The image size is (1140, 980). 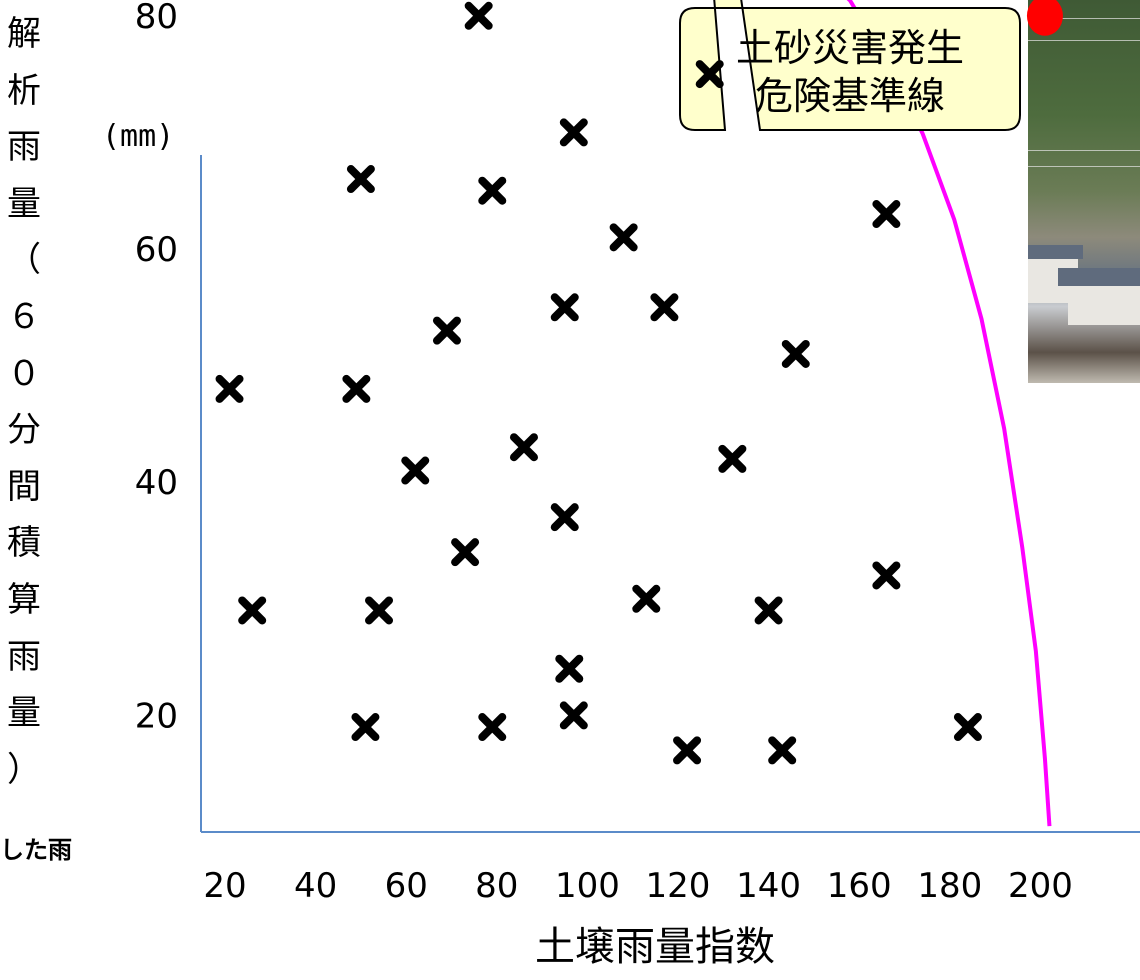 What do you see at coordinates (224, 886) in the screenshot?
I see `x-tick-label: 20` at bounding box center [224, 886].